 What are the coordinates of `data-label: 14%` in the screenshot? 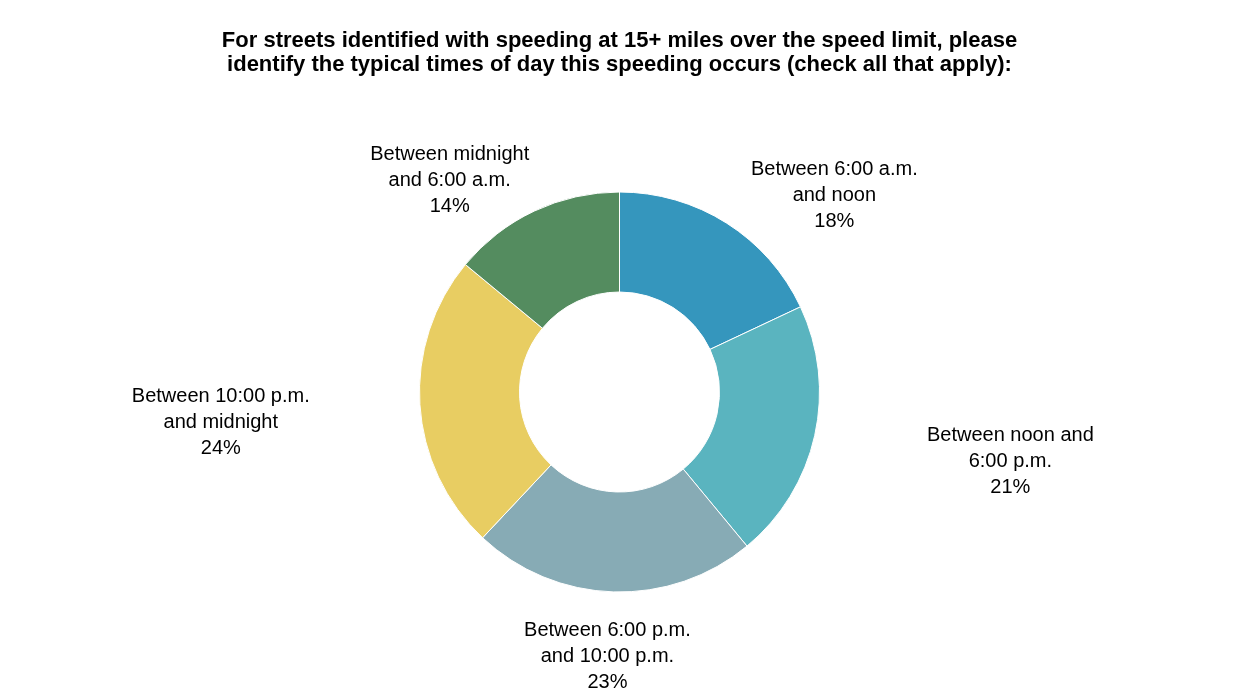 It's located at (449, 204).